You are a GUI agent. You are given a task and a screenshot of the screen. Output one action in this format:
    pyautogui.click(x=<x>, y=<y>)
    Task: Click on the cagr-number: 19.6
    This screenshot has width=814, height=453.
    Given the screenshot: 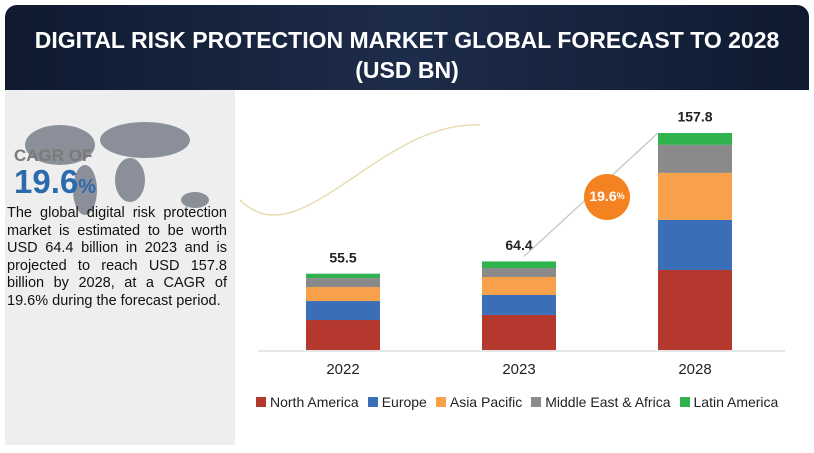 What is the action you would take?
    pyautogui.click(x=46, y=181)
    